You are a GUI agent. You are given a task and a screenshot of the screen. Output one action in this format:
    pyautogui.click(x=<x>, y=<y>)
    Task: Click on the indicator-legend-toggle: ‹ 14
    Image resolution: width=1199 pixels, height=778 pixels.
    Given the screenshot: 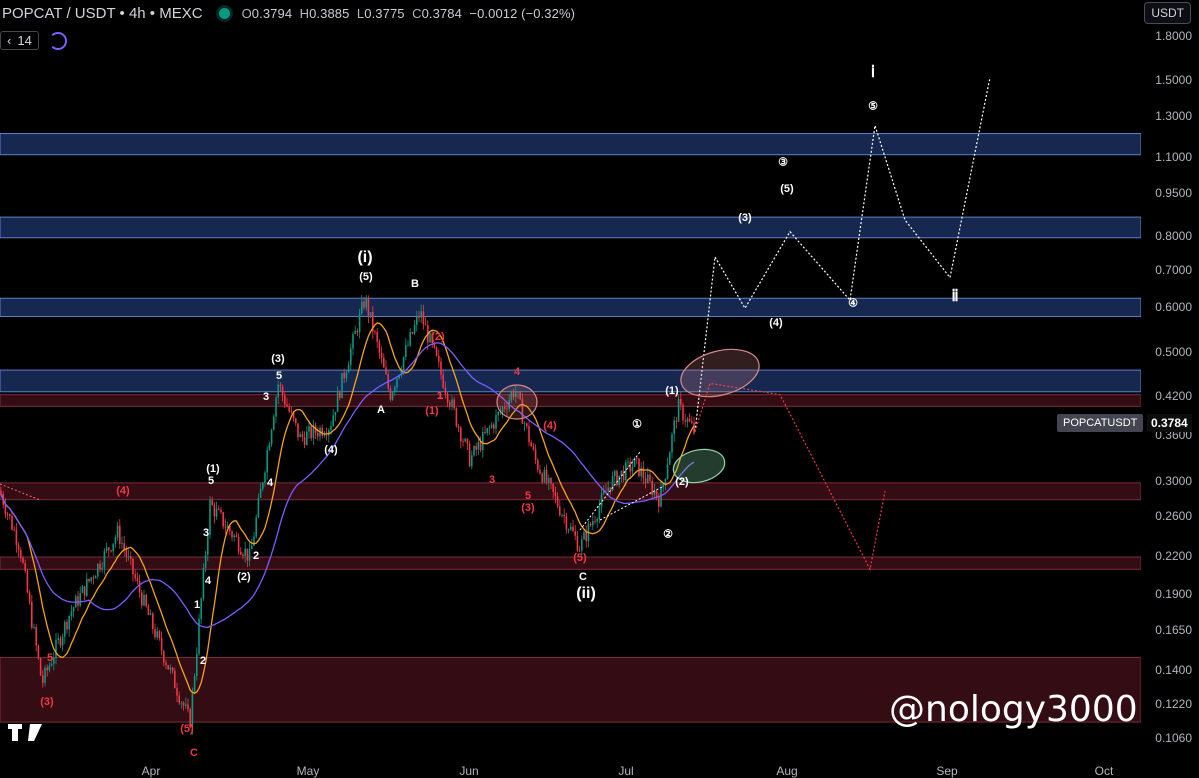 What is the action you would take?
    pyautogui.click(x=19, y=40)
    